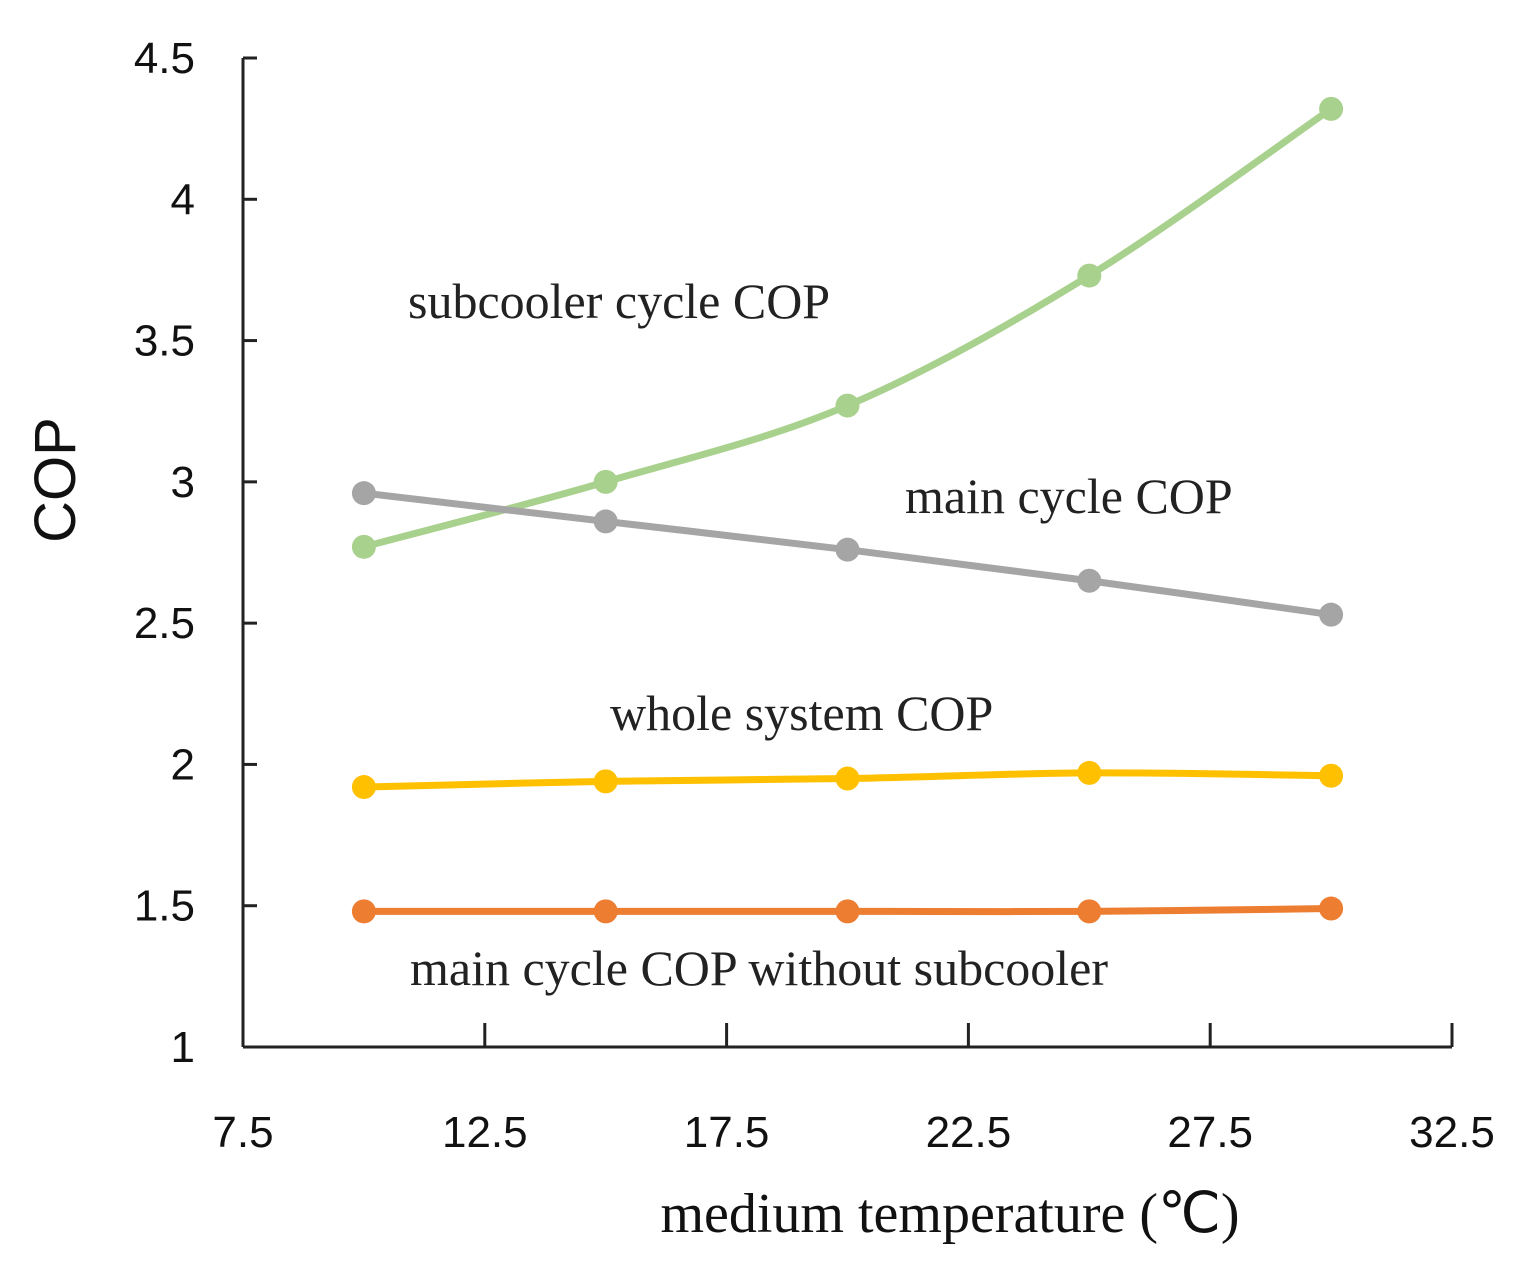 Image resolution: width=1530 pixels, height=1273 pixels. What do you see at coordinates (759, 968) in the screenshot?
I see `label-main-cycle-cop-without-subcooler: main cycle COP without subcooler` at bounding box center [759, 968].